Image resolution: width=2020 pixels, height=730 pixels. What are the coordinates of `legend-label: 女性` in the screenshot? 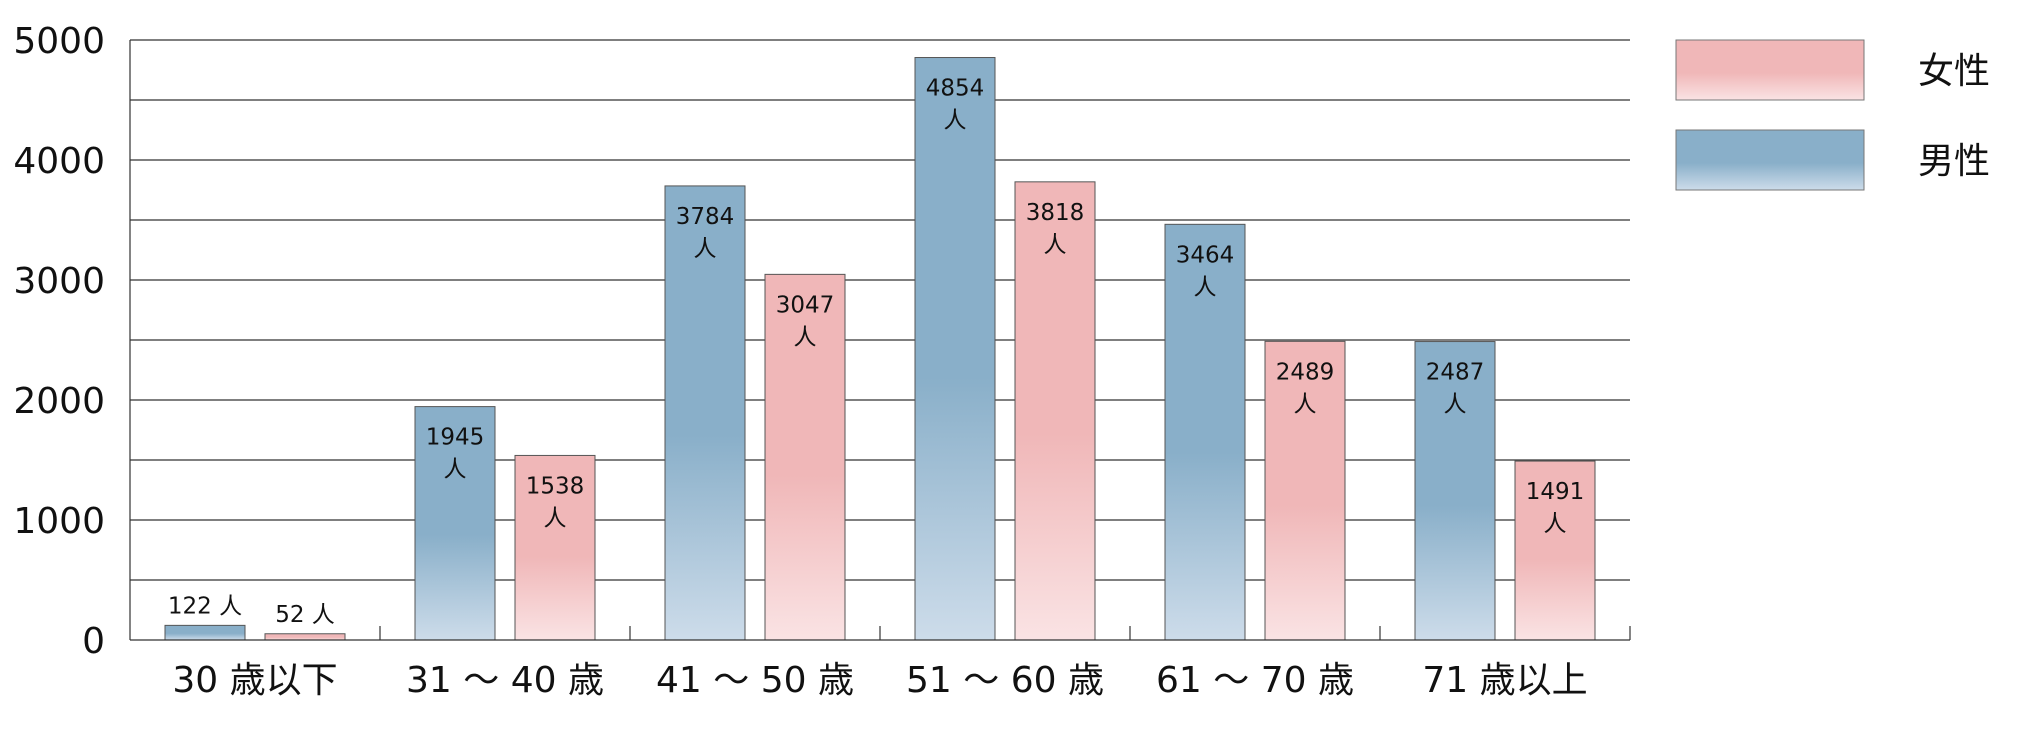 It's located at (1954, 71).